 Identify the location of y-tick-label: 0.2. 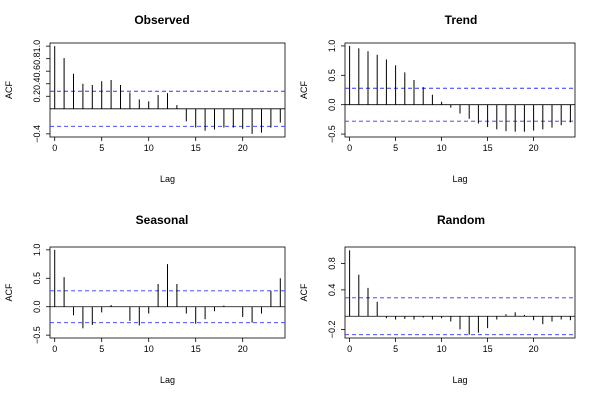
(37, 96).